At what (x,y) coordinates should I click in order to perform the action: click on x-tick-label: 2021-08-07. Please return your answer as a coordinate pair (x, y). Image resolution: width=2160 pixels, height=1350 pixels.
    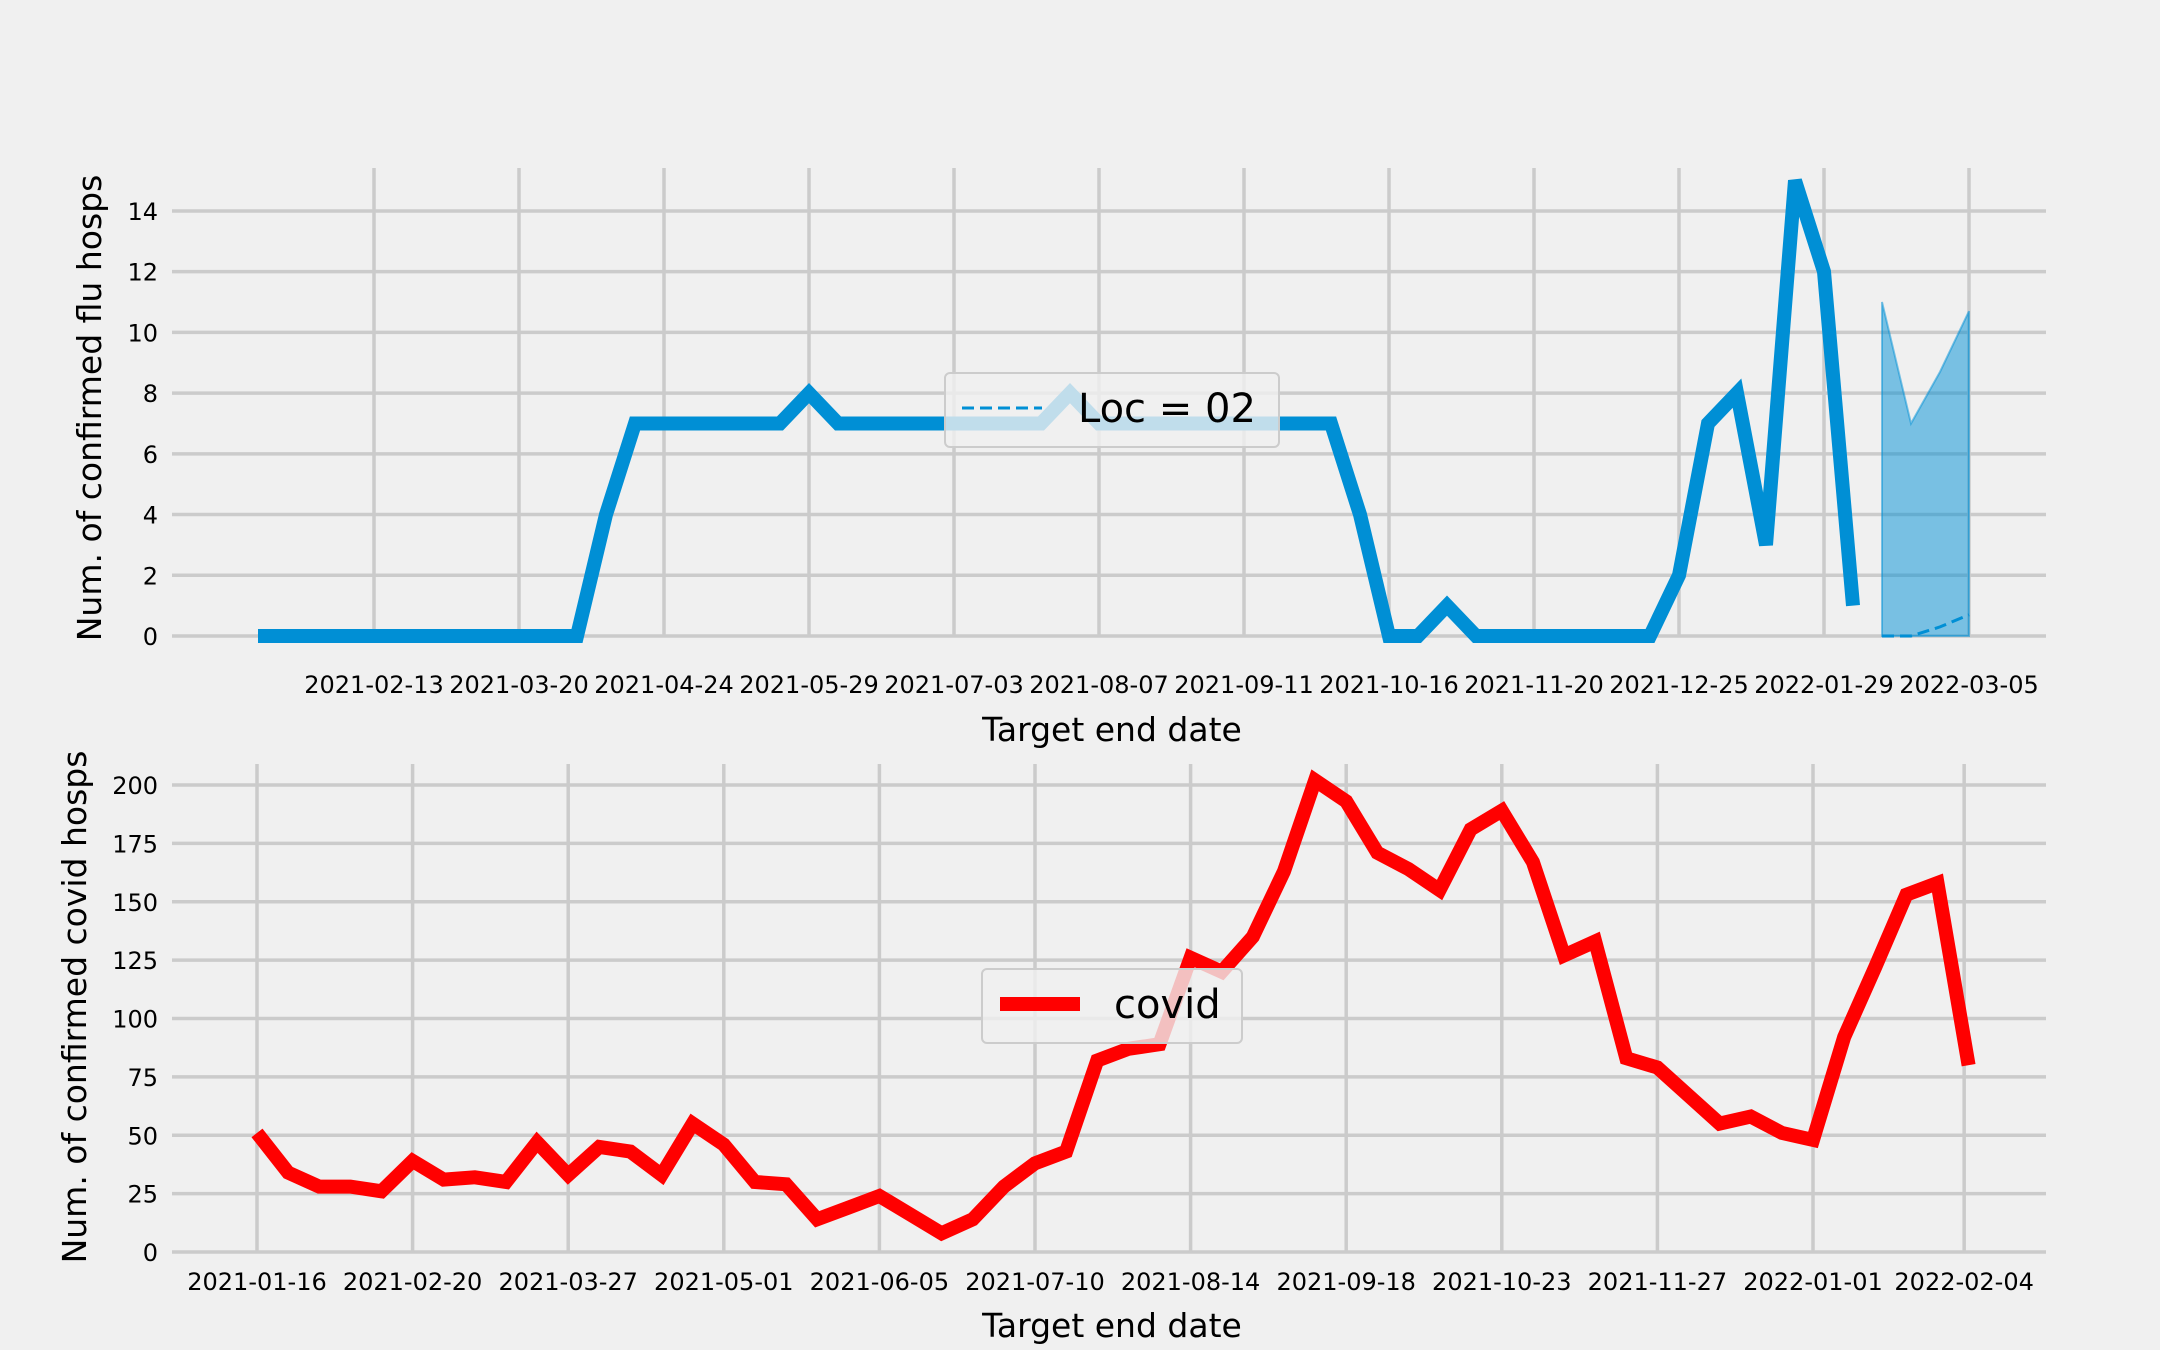
    Looking at the image, I should click on (1098, 685).